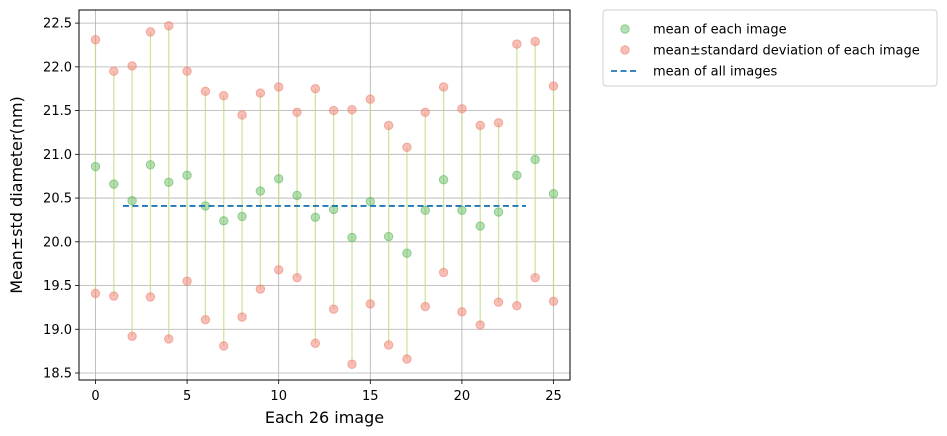 This screenshot has height=436, width=947. I want to click on y-tick-label: 18.5, so click(57, 374).